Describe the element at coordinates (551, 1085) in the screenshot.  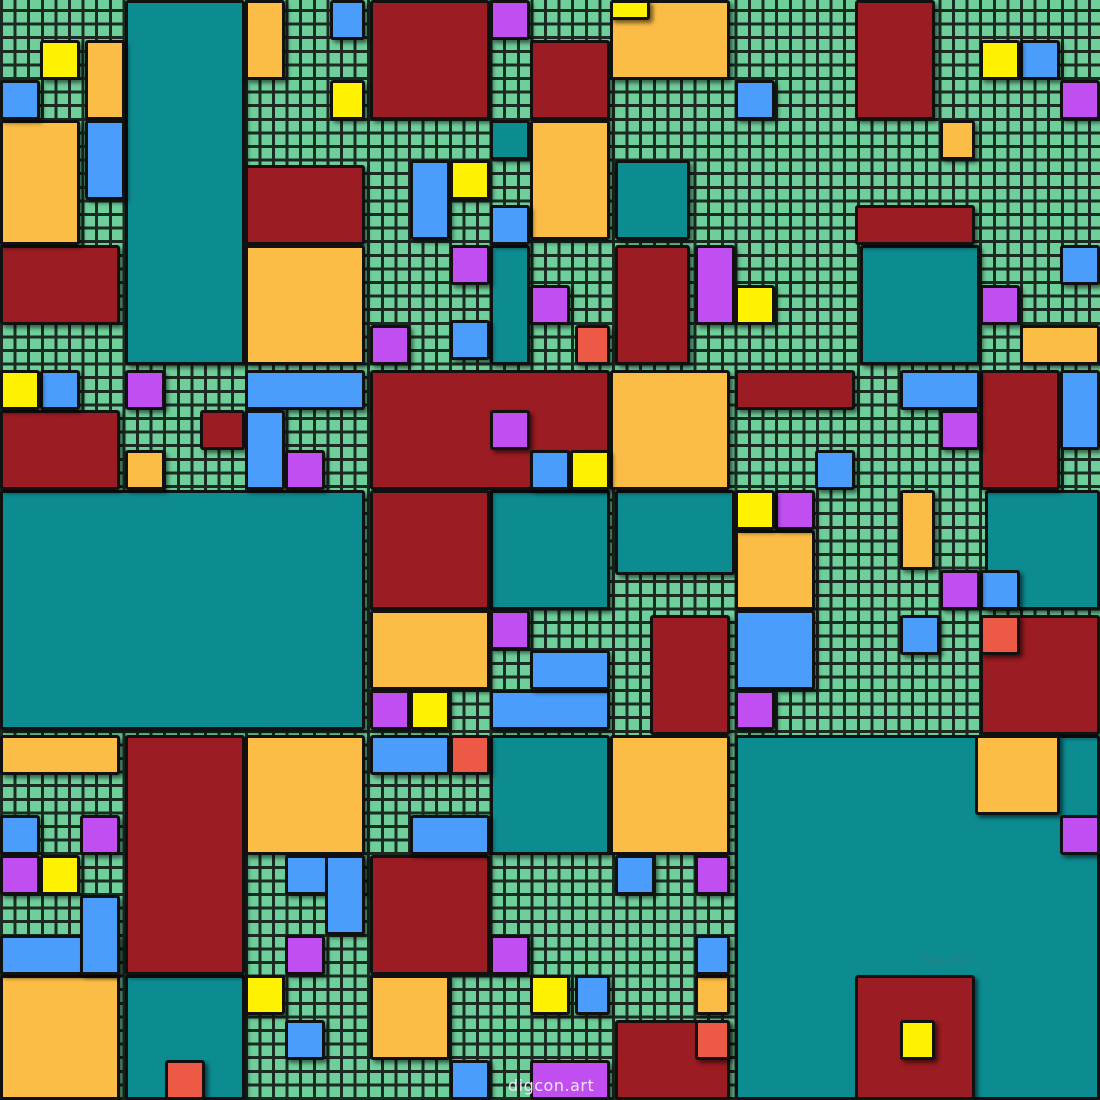
I see `watermark-text: digcon.art` at that location.